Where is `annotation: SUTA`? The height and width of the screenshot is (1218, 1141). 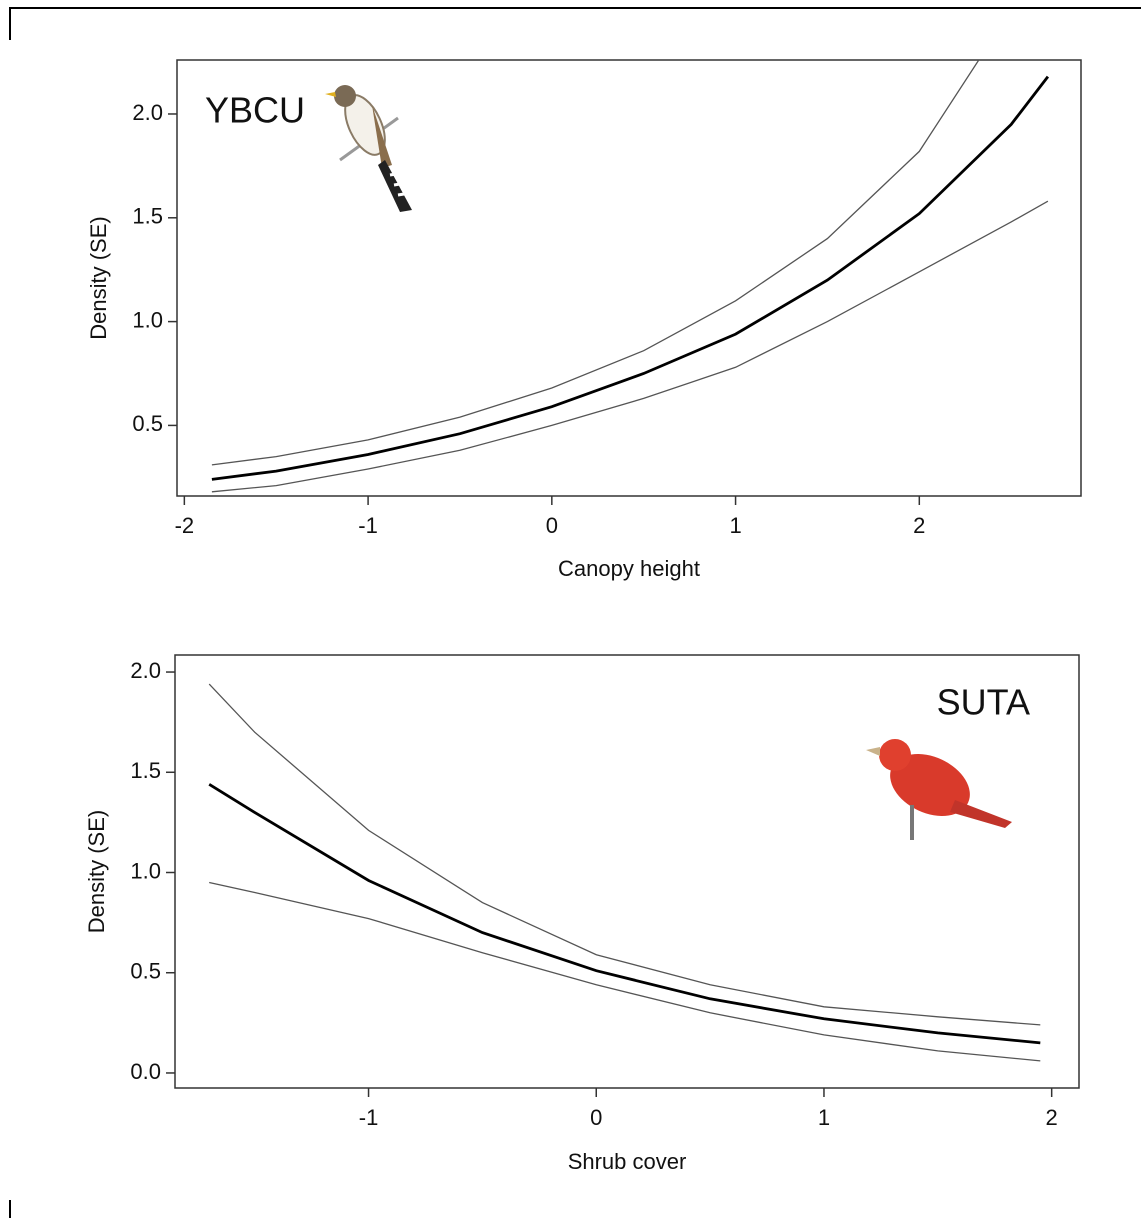 annotation: SUTA is located at coordinates (983, 702).